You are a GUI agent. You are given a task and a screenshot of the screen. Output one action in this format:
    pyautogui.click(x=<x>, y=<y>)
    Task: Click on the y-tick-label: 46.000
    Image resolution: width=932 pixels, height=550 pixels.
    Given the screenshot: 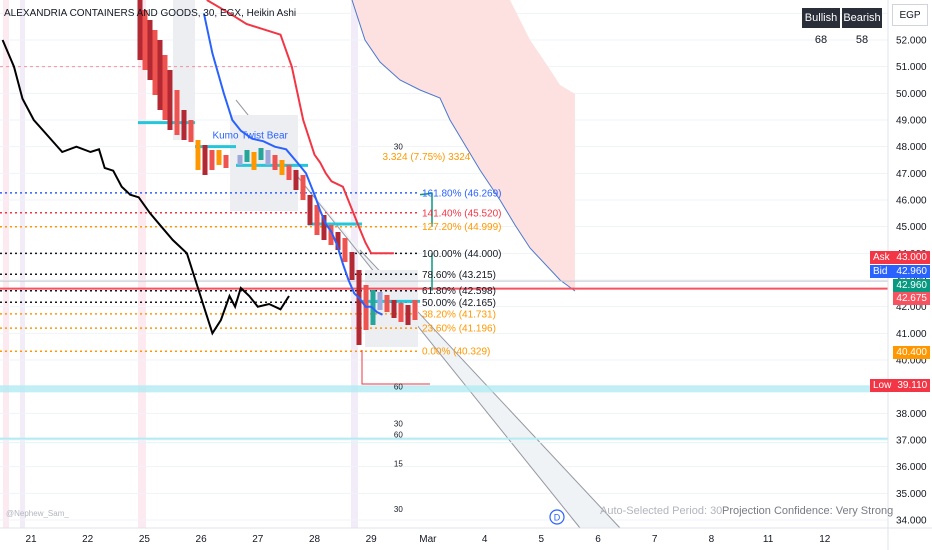 What is the action you would take?
    pyautogui.click(x=911, y=201)
    